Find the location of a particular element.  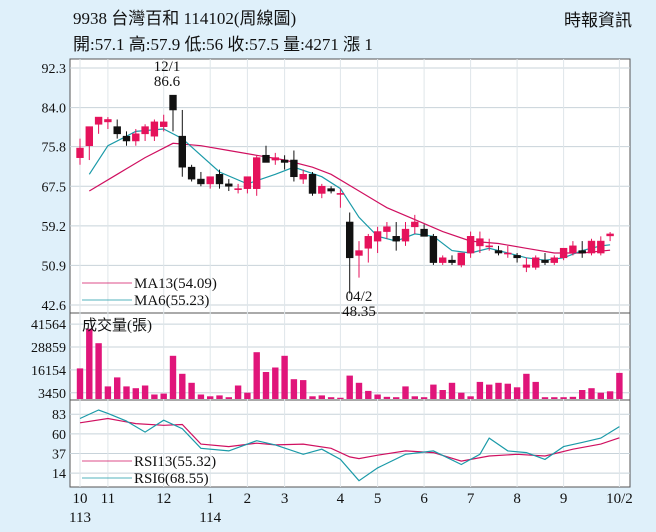

stock-name: 台灣百和 is located at coordinates (145, 18).